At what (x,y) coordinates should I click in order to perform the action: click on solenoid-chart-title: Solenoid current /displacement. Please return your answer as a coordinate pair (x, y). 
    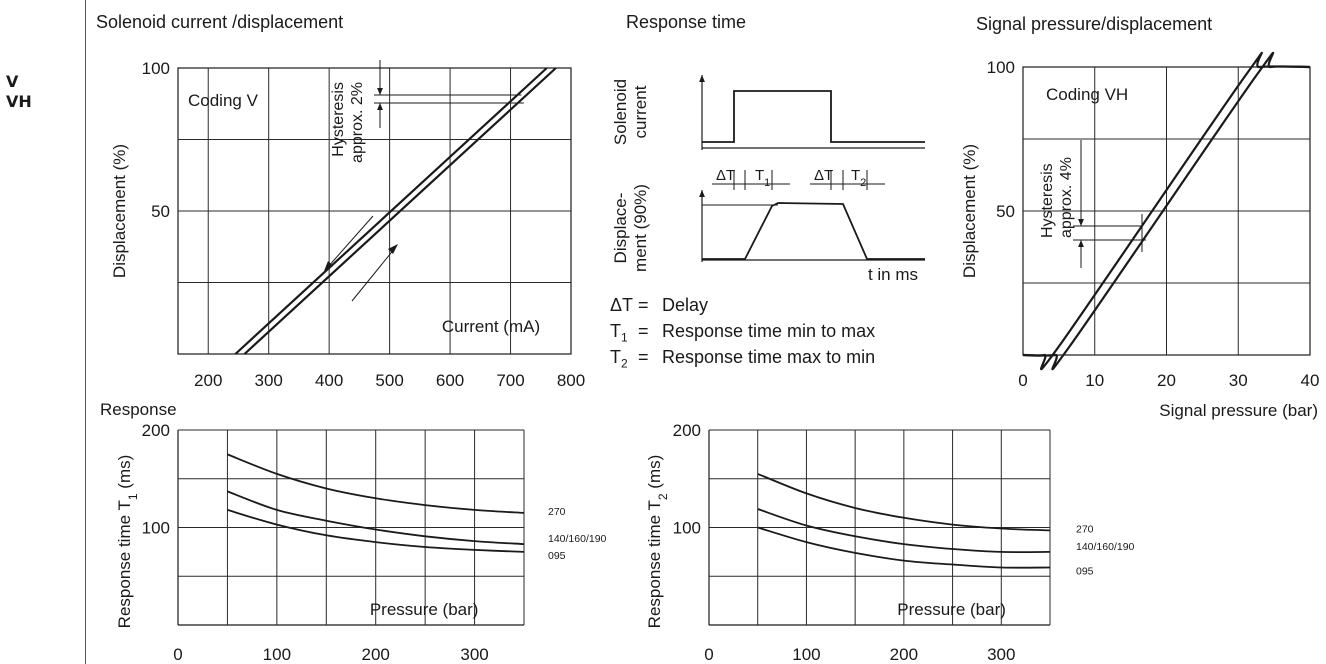
    Looking at the image, I should click on (220, 22).